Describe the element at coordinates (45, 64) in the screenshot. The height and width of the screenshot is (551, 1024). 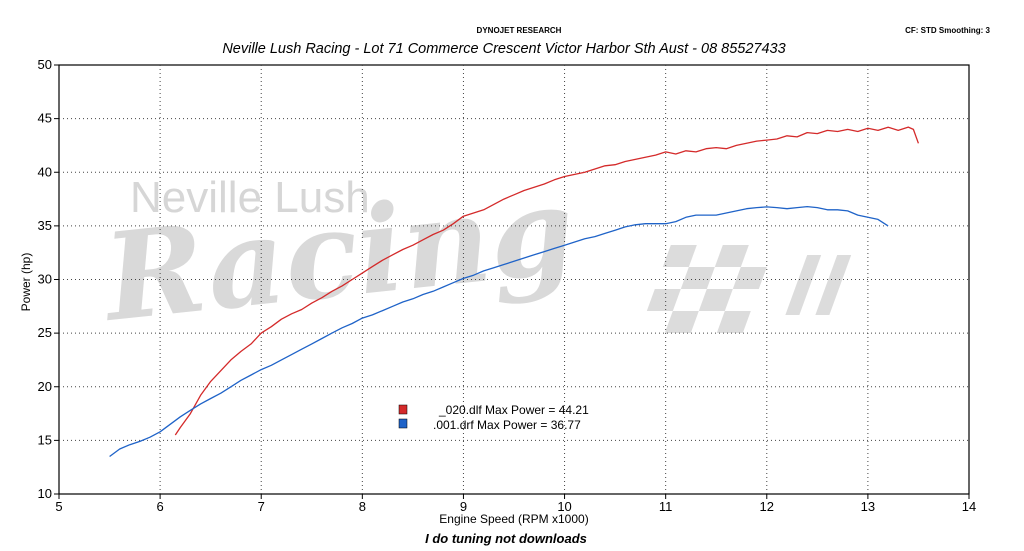
I see `y-tick-label: 50` at that location.